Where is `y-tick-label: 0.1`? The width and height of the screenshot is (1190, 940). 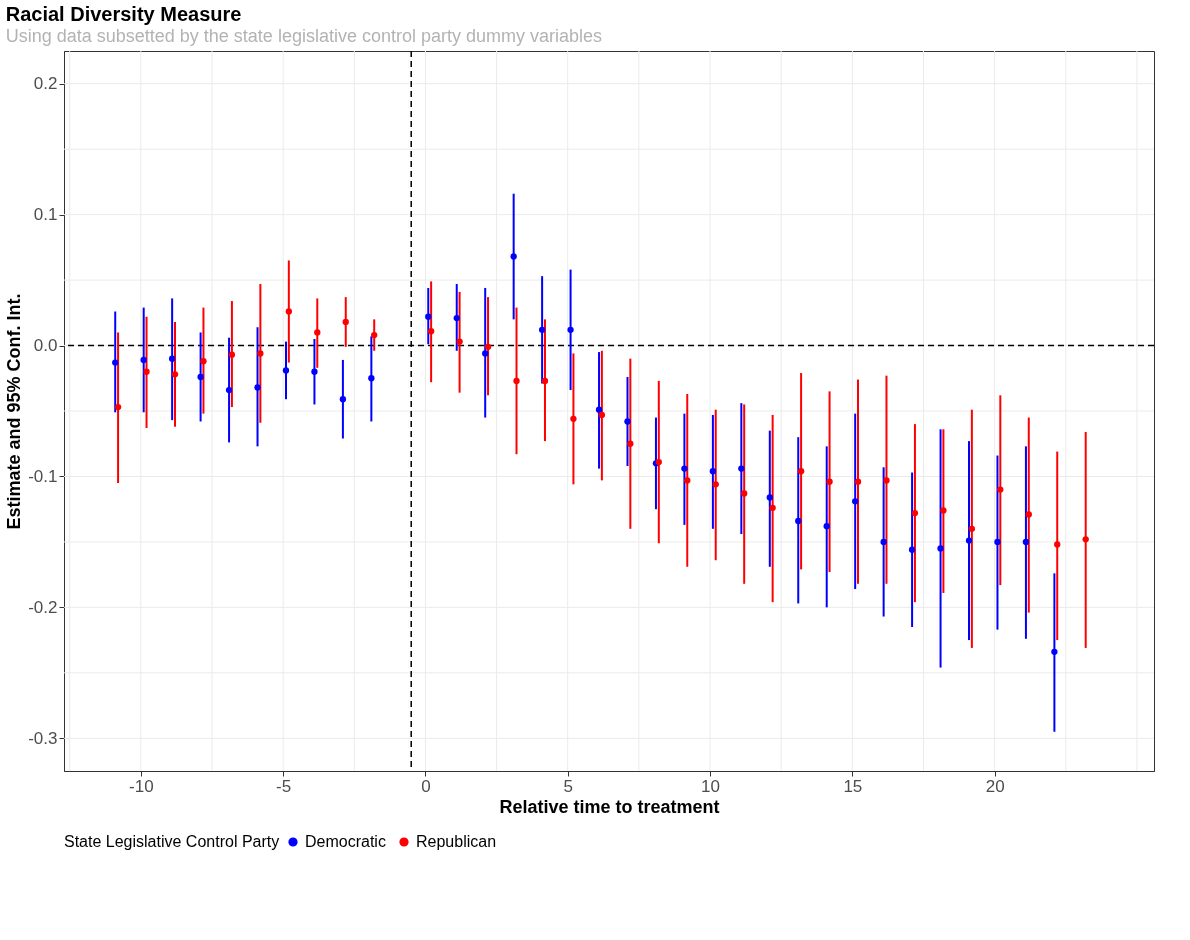 y-tick-label: 0.1 is located at coordinates (45, 215).